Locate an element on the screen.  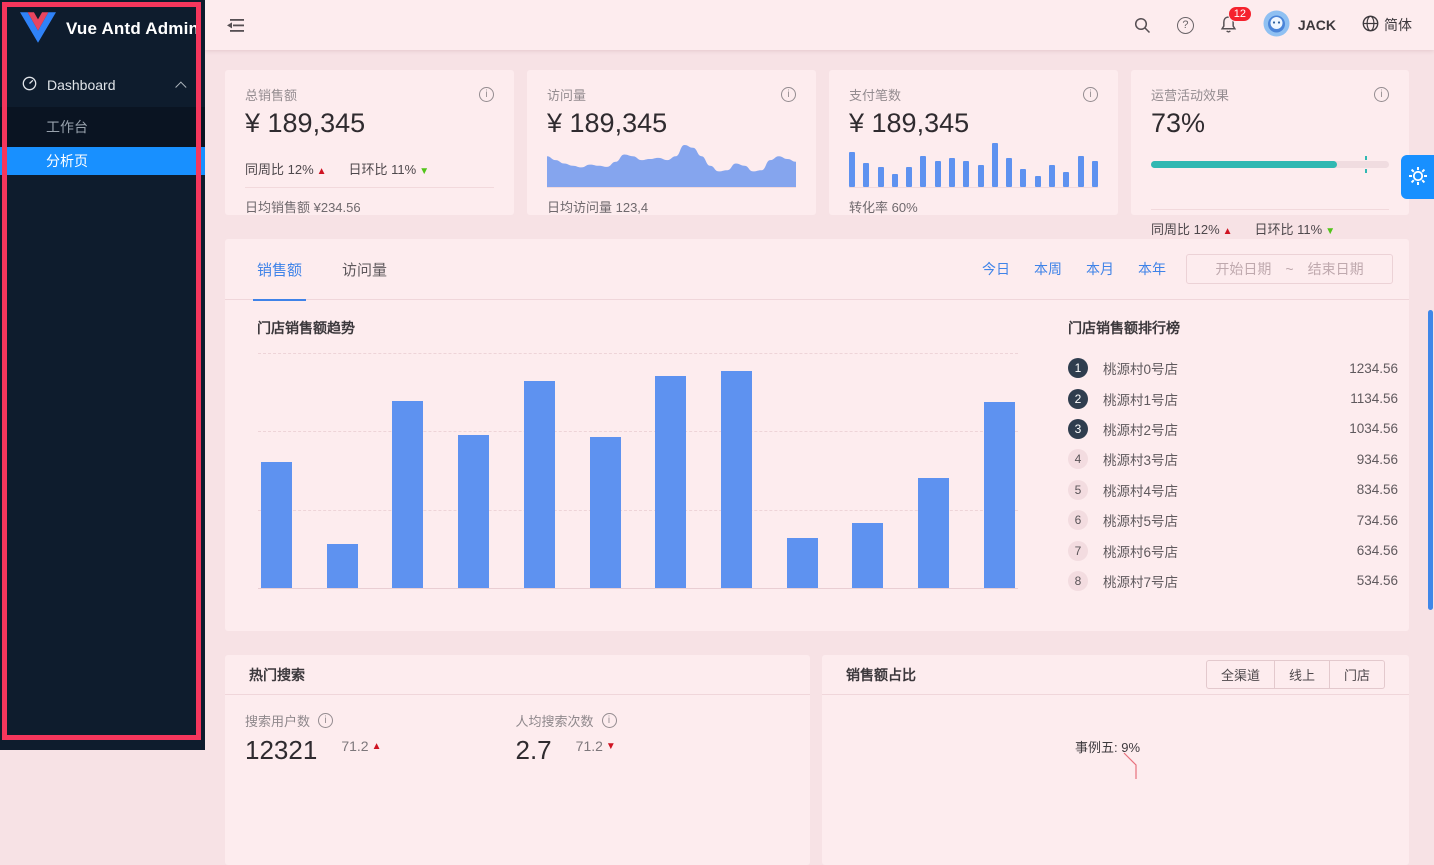
notification-badge: 12 is located at coordinates (1239, 14).